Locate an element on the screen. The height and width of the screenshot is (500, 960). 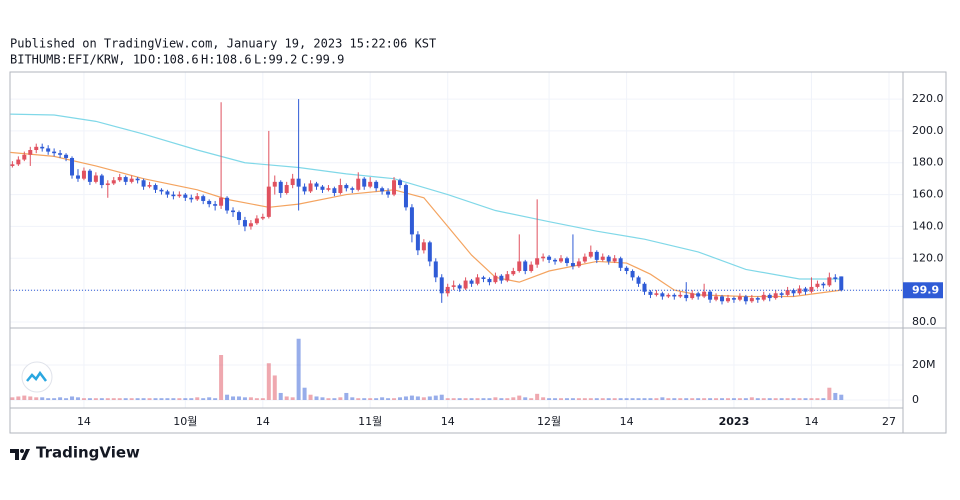
y-tick-label: 180.0 is located at coordinates (928, 162).